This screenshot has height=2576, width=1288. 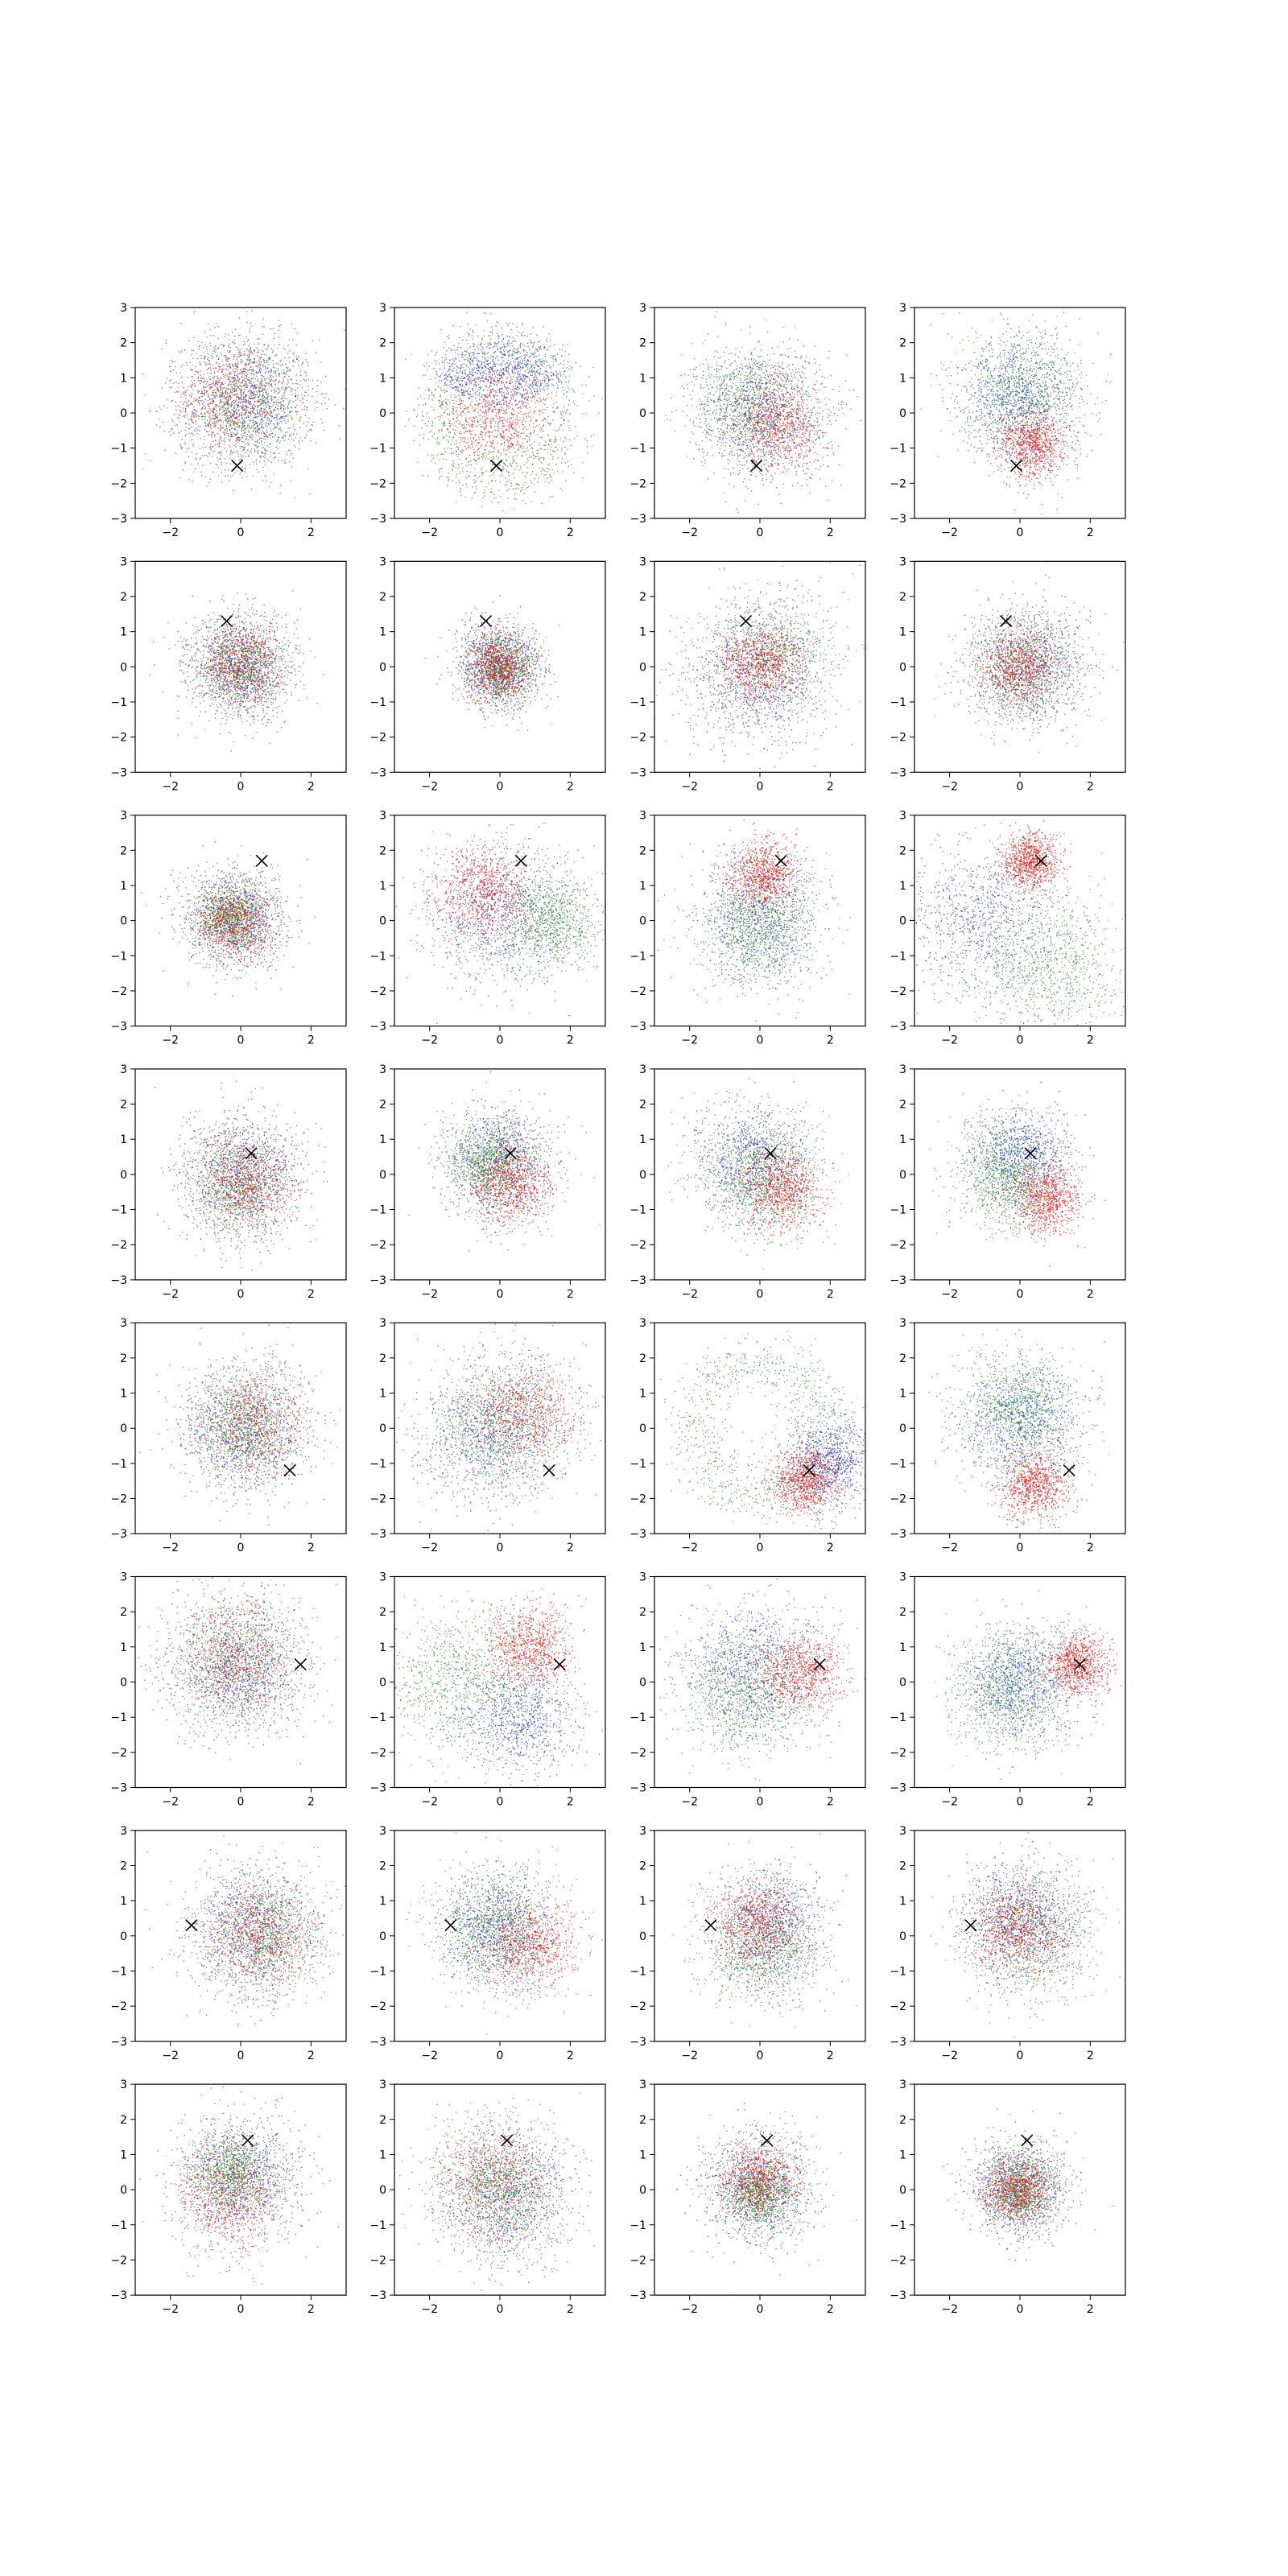 What do you see at coordinates (241, 532) in the screenshot?
I see `x-tick-label: 0` at bounding box center [241, 532].